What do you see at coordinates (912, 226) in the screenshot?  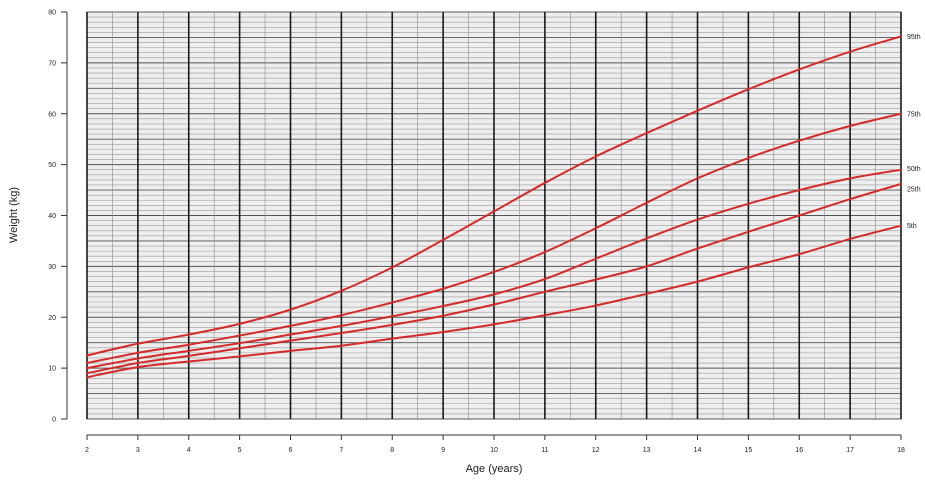 I see `series-label-5th: 5th` at bounding box center [912, 226].